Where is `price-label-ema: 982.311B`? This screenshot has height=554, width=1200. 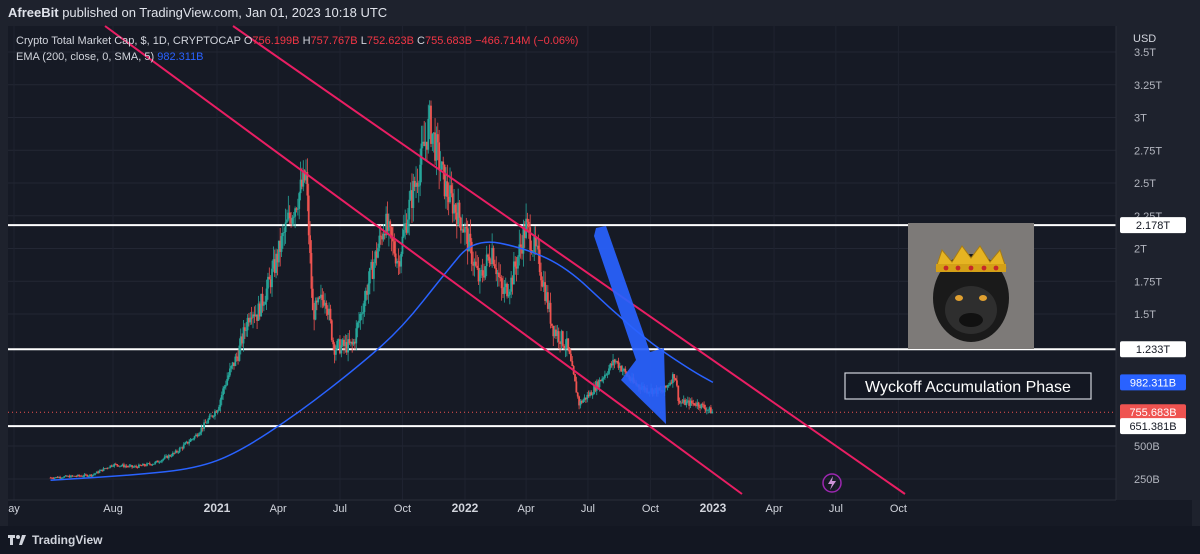
price-label-ema: 982.311B is located at coordinates (1153, 382).